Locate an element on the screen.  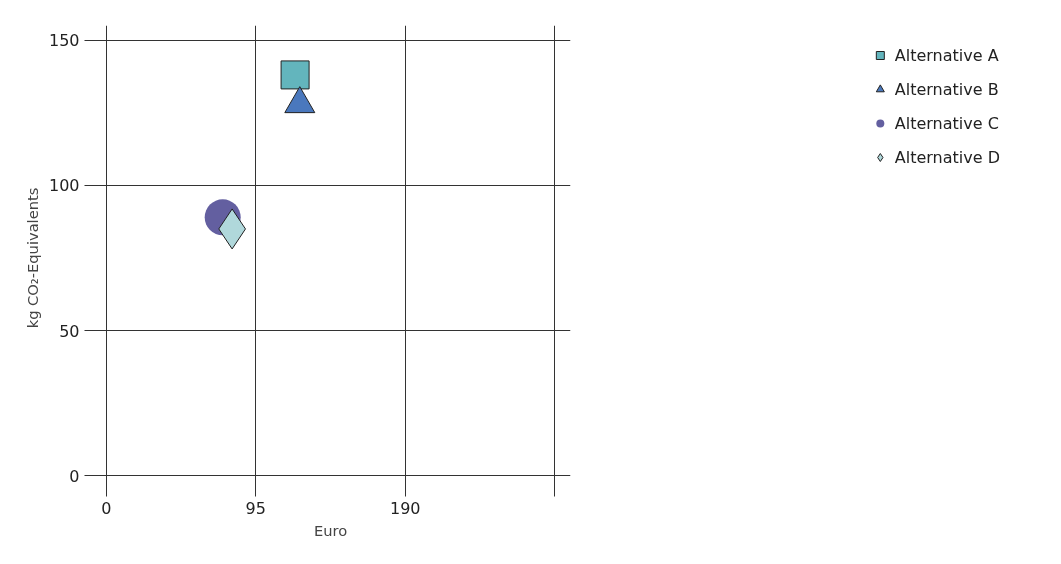
x-tick-label: 190 is located at coordinates (405, 508).